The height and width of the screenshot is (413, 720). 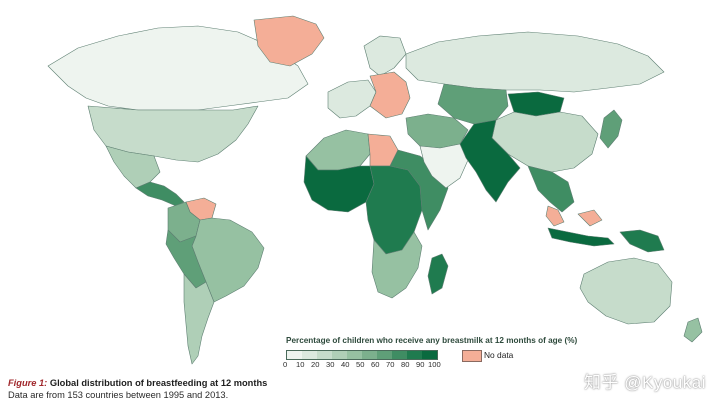 What do you see at coordinates (397, 265) in the screenshot?
I see `southern-africa` at bounding box center [397, 265].